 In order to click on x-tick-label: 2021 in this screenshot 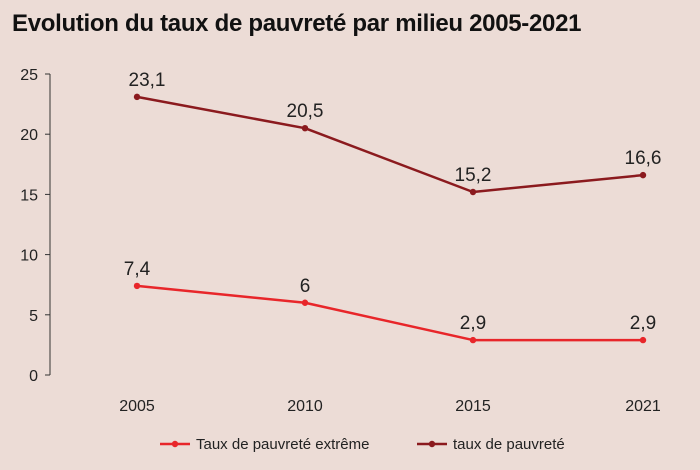, I will do `click(643, 406)`.